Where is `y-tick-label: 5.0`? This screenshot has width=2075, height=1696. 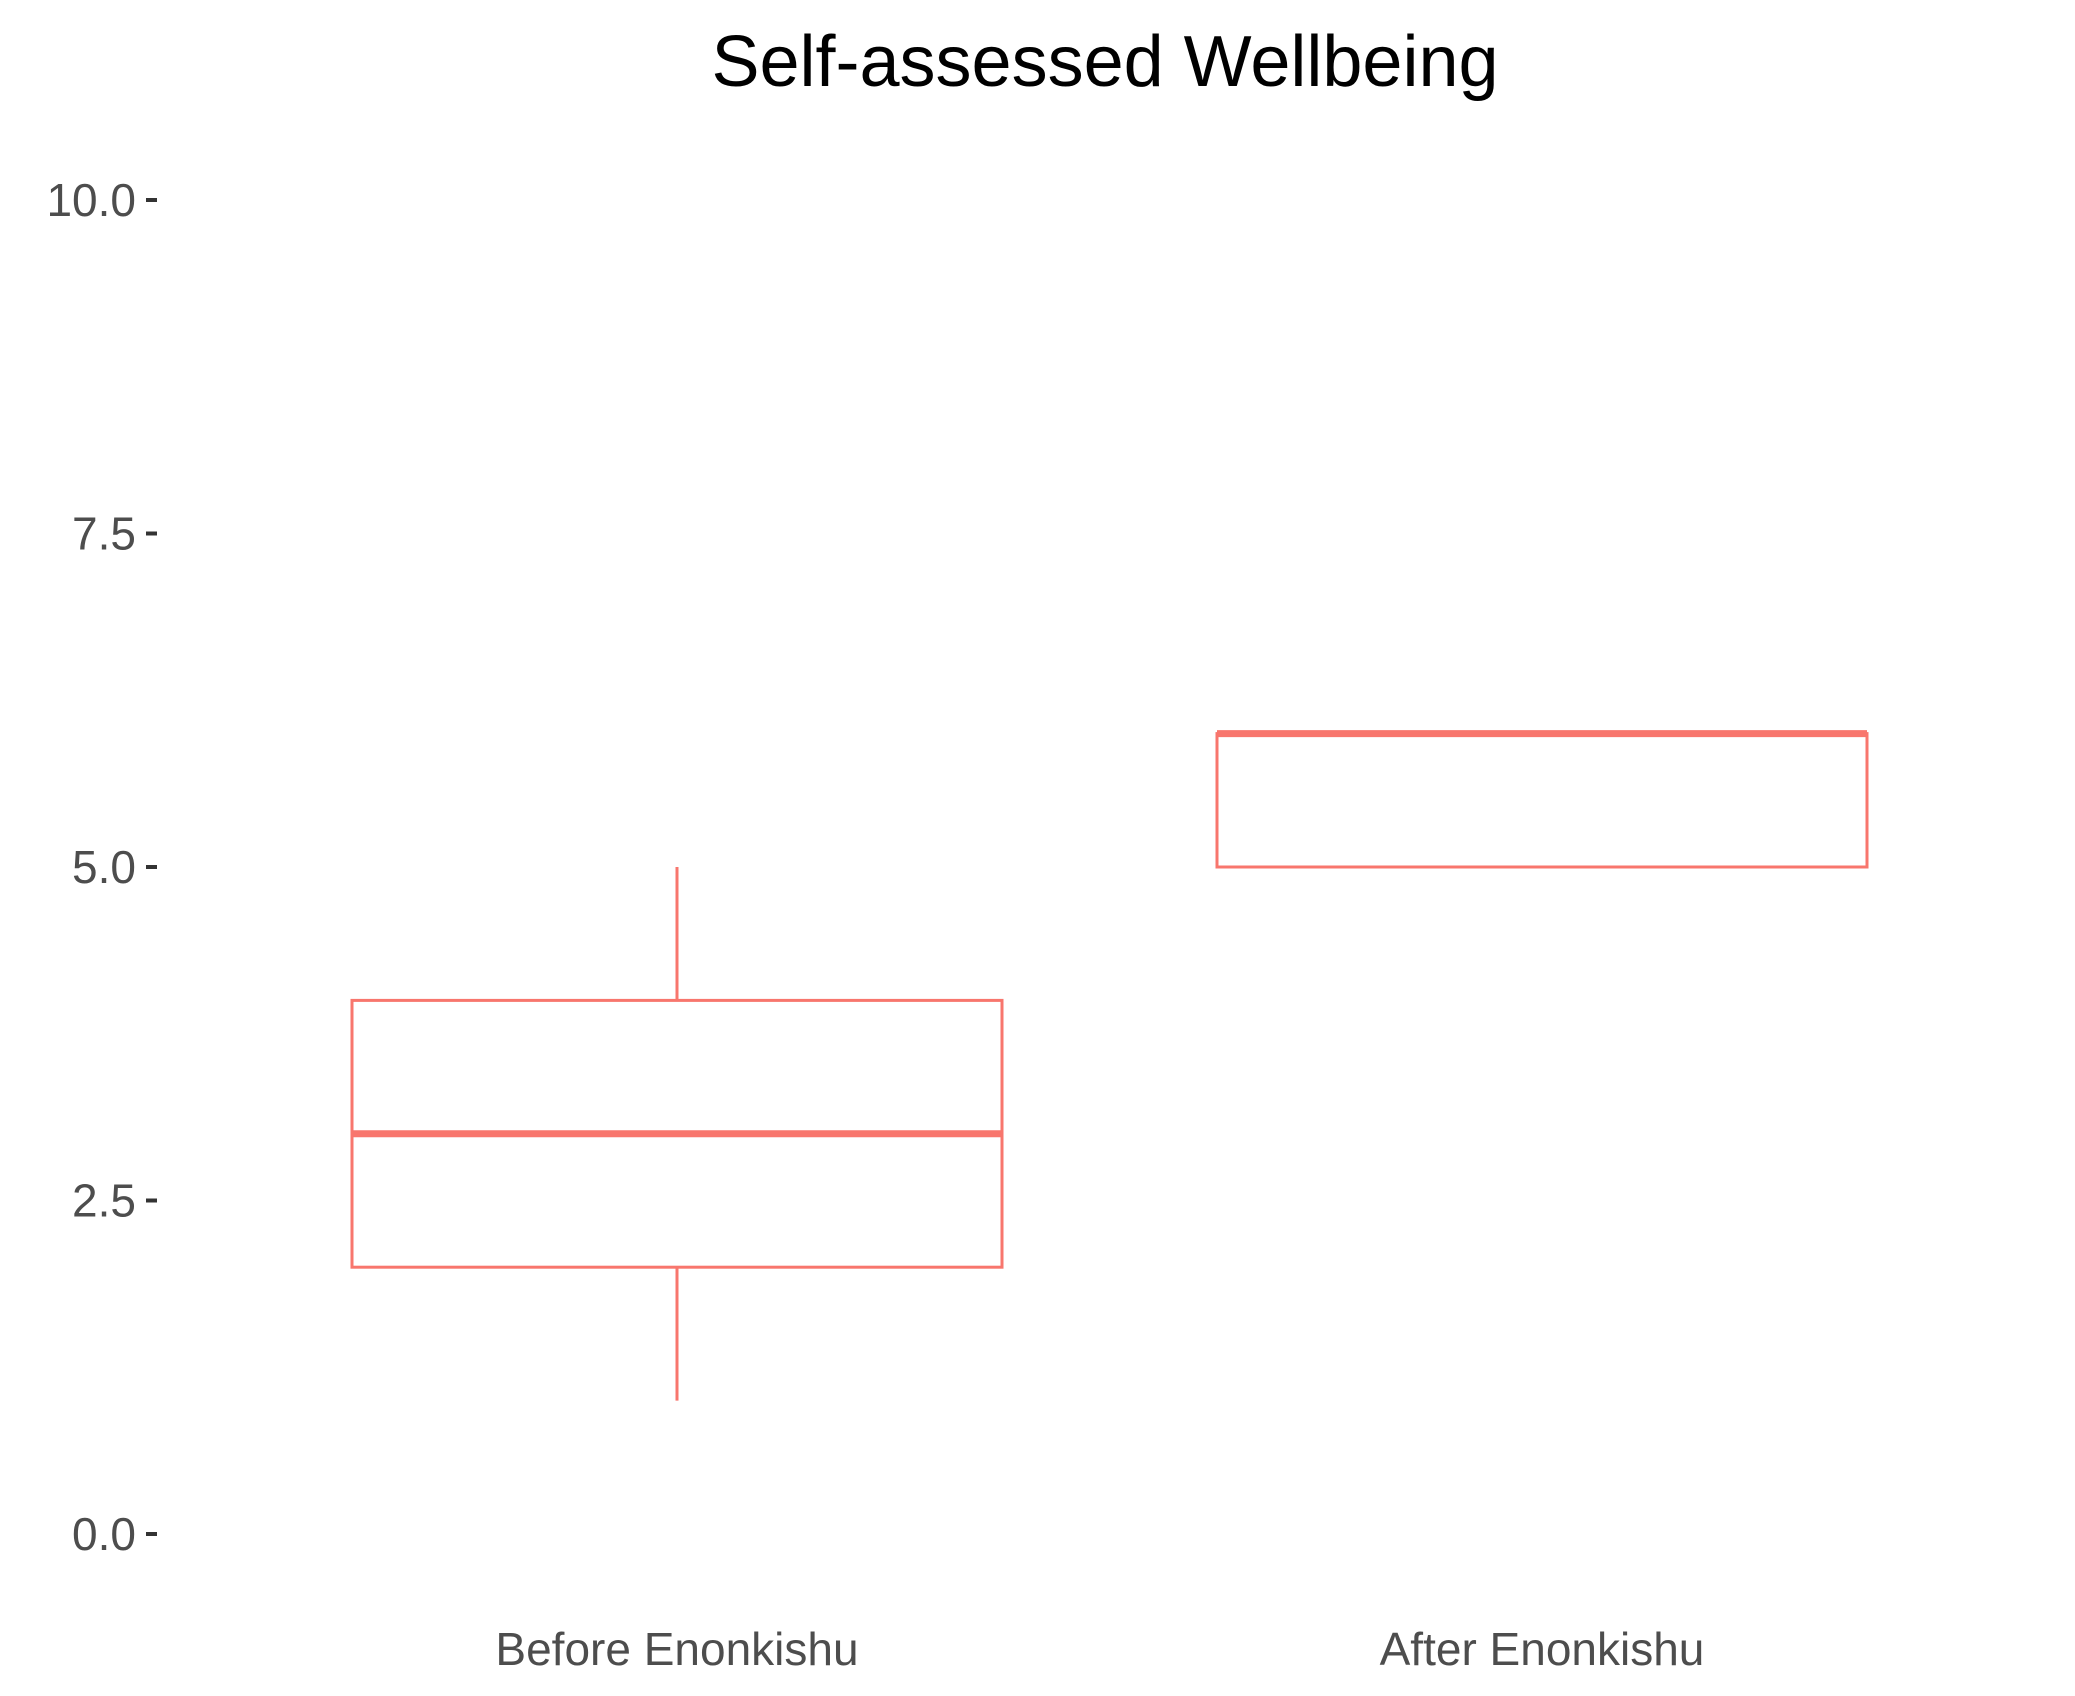
y-tick-label: 5.0 is located at coordinates (104, 867).